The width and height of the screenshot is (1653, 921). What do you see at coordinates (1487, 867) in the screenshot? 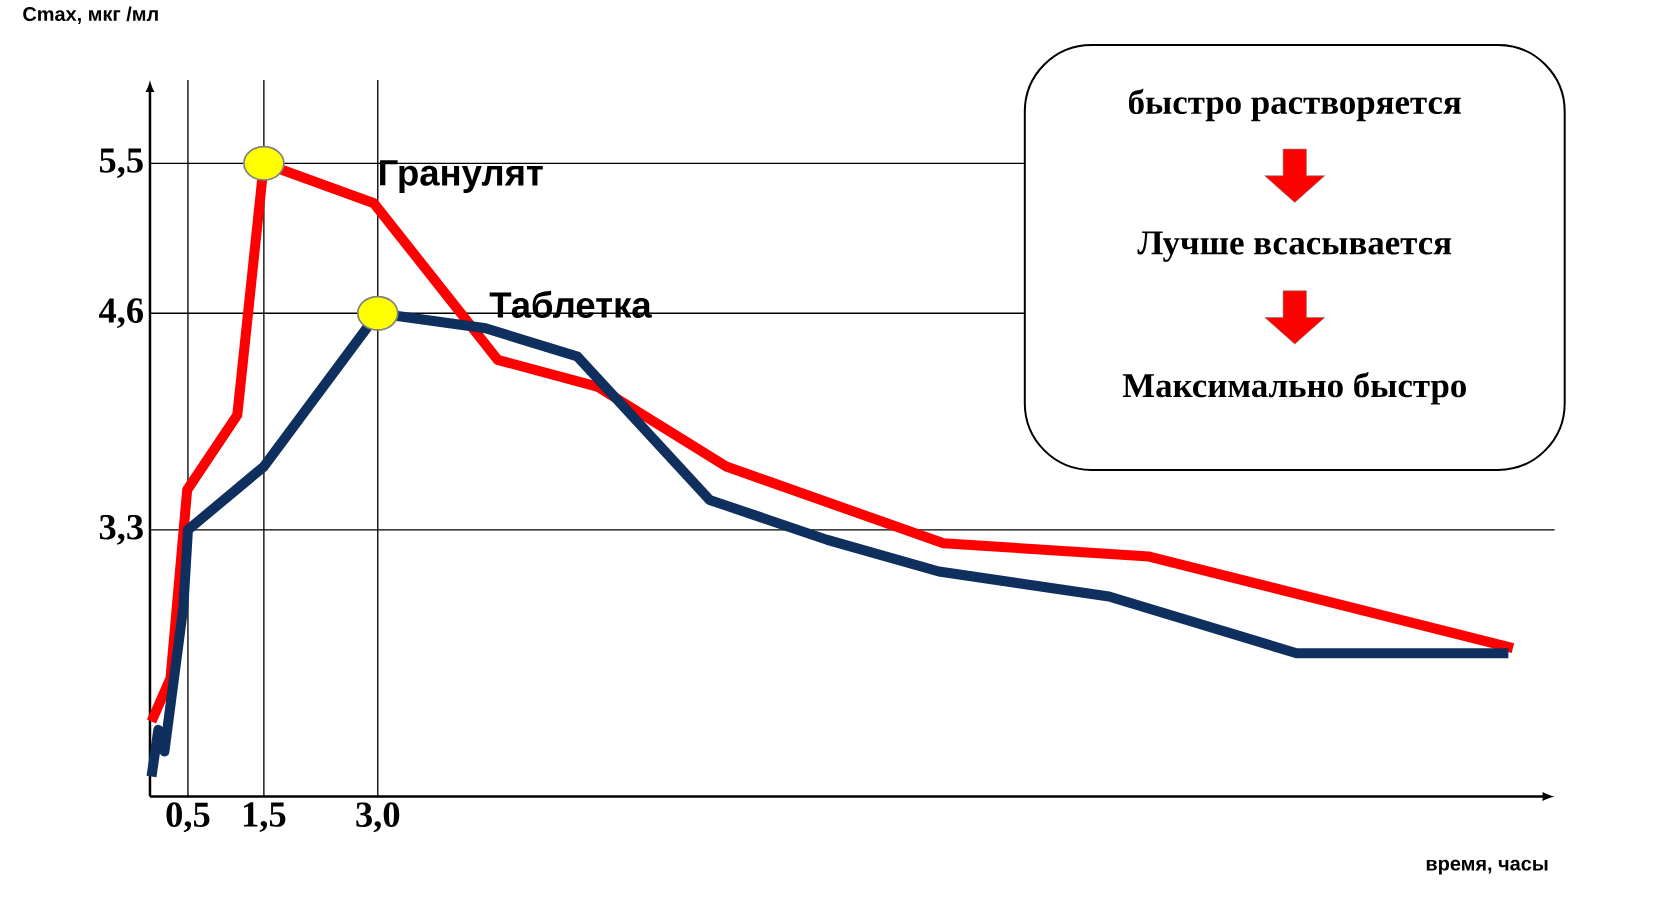
I see `x-axis-title: время, часы` at bounding box center [1487, 867].